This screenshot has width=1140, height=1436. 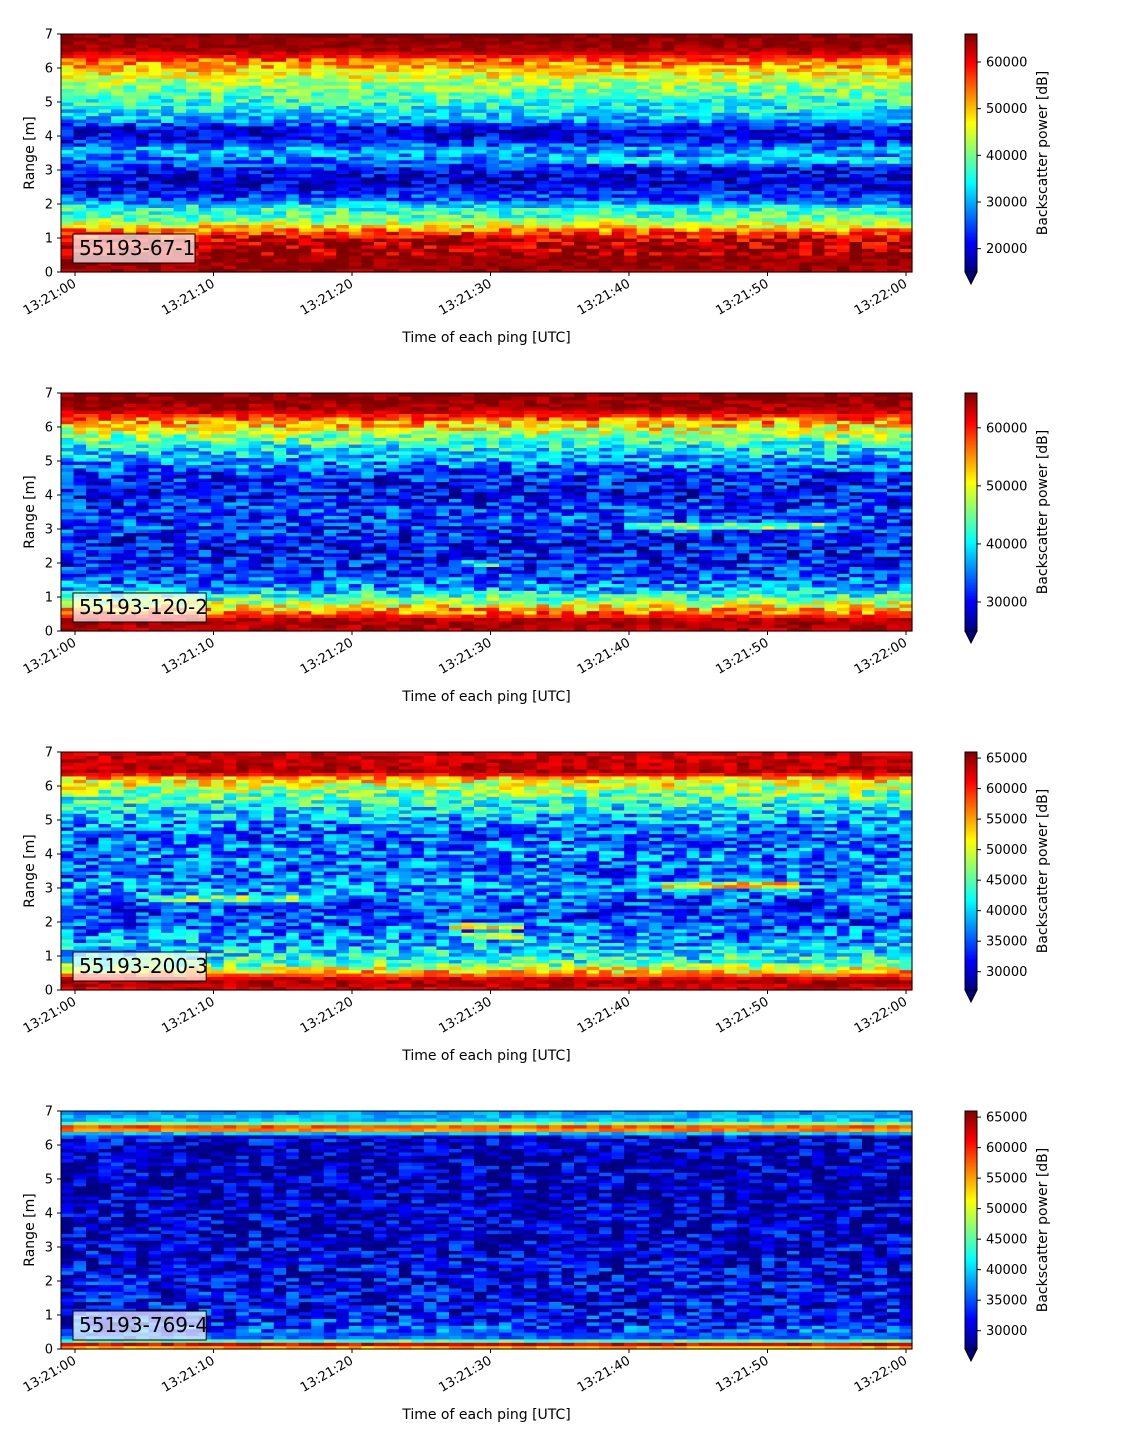 I want to click on colorbar-tick-label: 35000, so click(x=1006, y=1301).